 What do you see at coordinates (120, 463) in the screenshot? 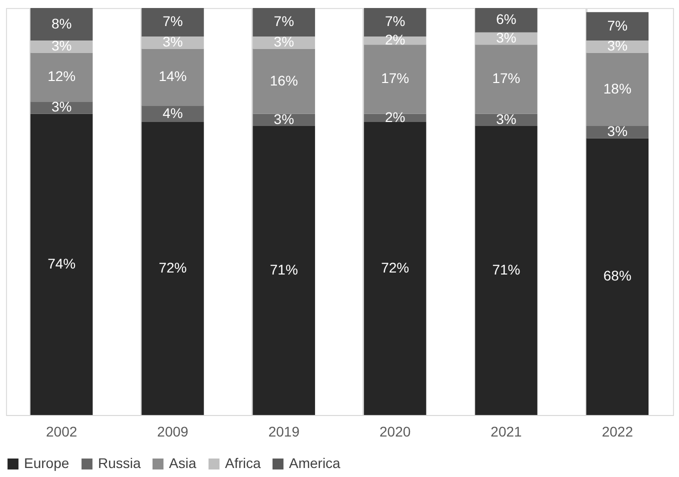
I see `legend-label: Russia` at bounding box center [120, 463].